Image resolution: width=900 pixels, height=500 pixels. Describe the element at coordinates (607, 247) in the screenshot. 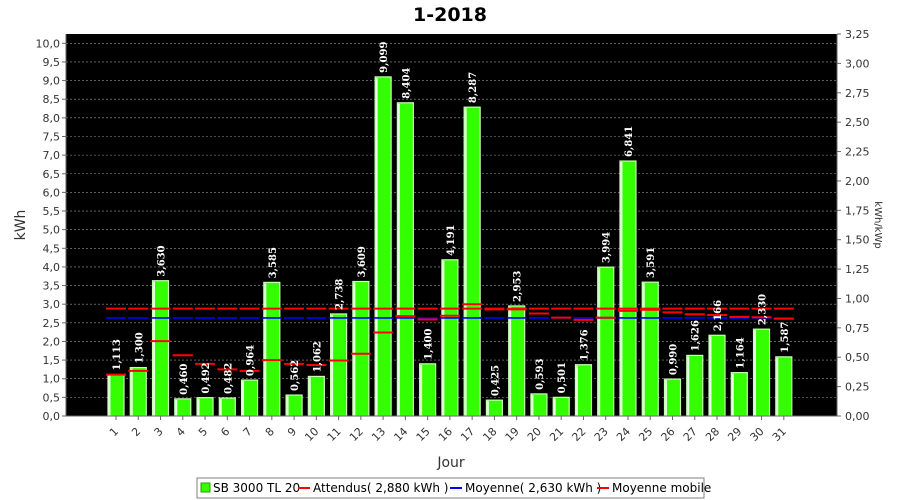

I see `bar-value-label: 3,994` at that location.